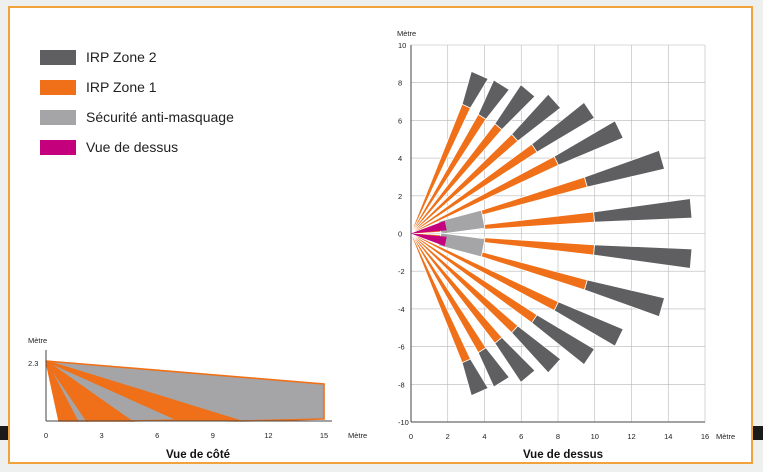 The width and height of the screenshot is (763, 472). I want to click on side-view-beams, so click(185, 391).